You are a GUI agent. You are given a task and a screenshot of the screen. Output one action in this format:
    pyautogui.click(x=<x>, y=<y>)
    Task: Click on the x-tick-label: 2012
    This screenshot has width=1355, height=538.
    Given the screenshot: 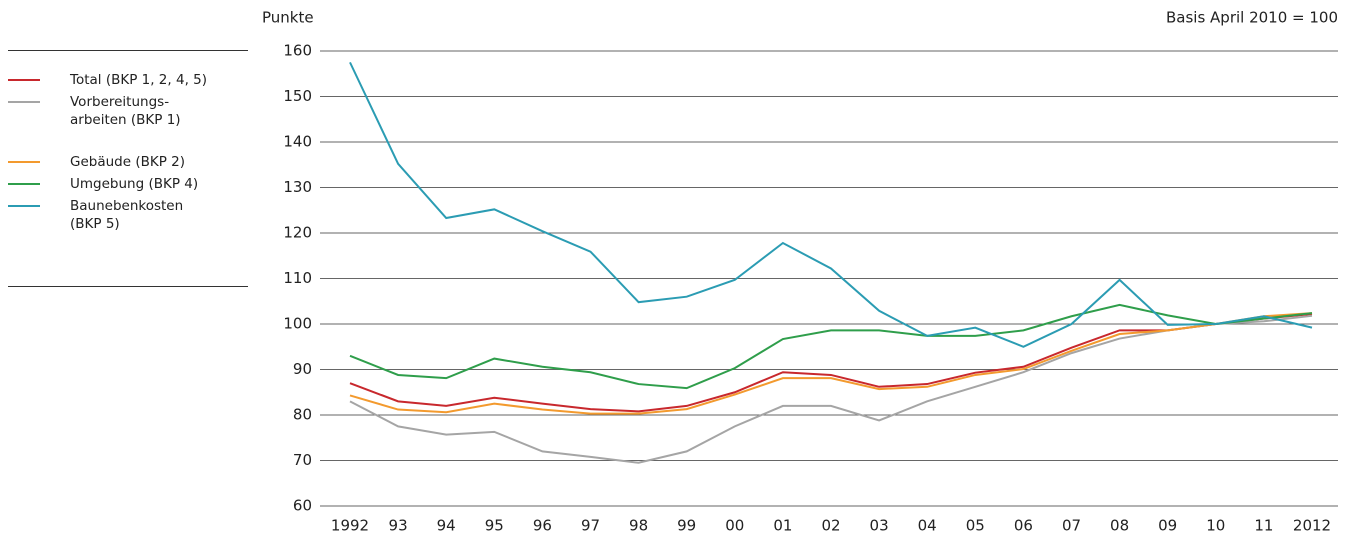 What is the action you would take?
    pyautogui.click(x=1312, y=526)
    